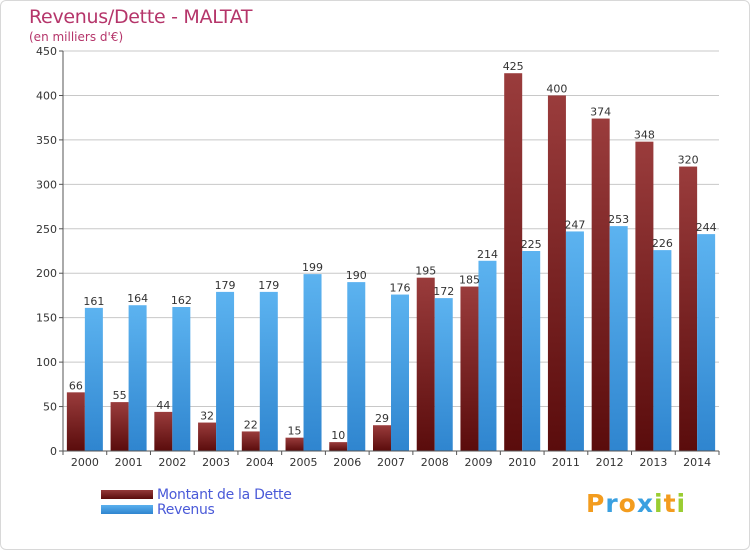  Describe the element at coordinates (50, 407) in the screenshot. I see `y-tick-label: 50` at that location.